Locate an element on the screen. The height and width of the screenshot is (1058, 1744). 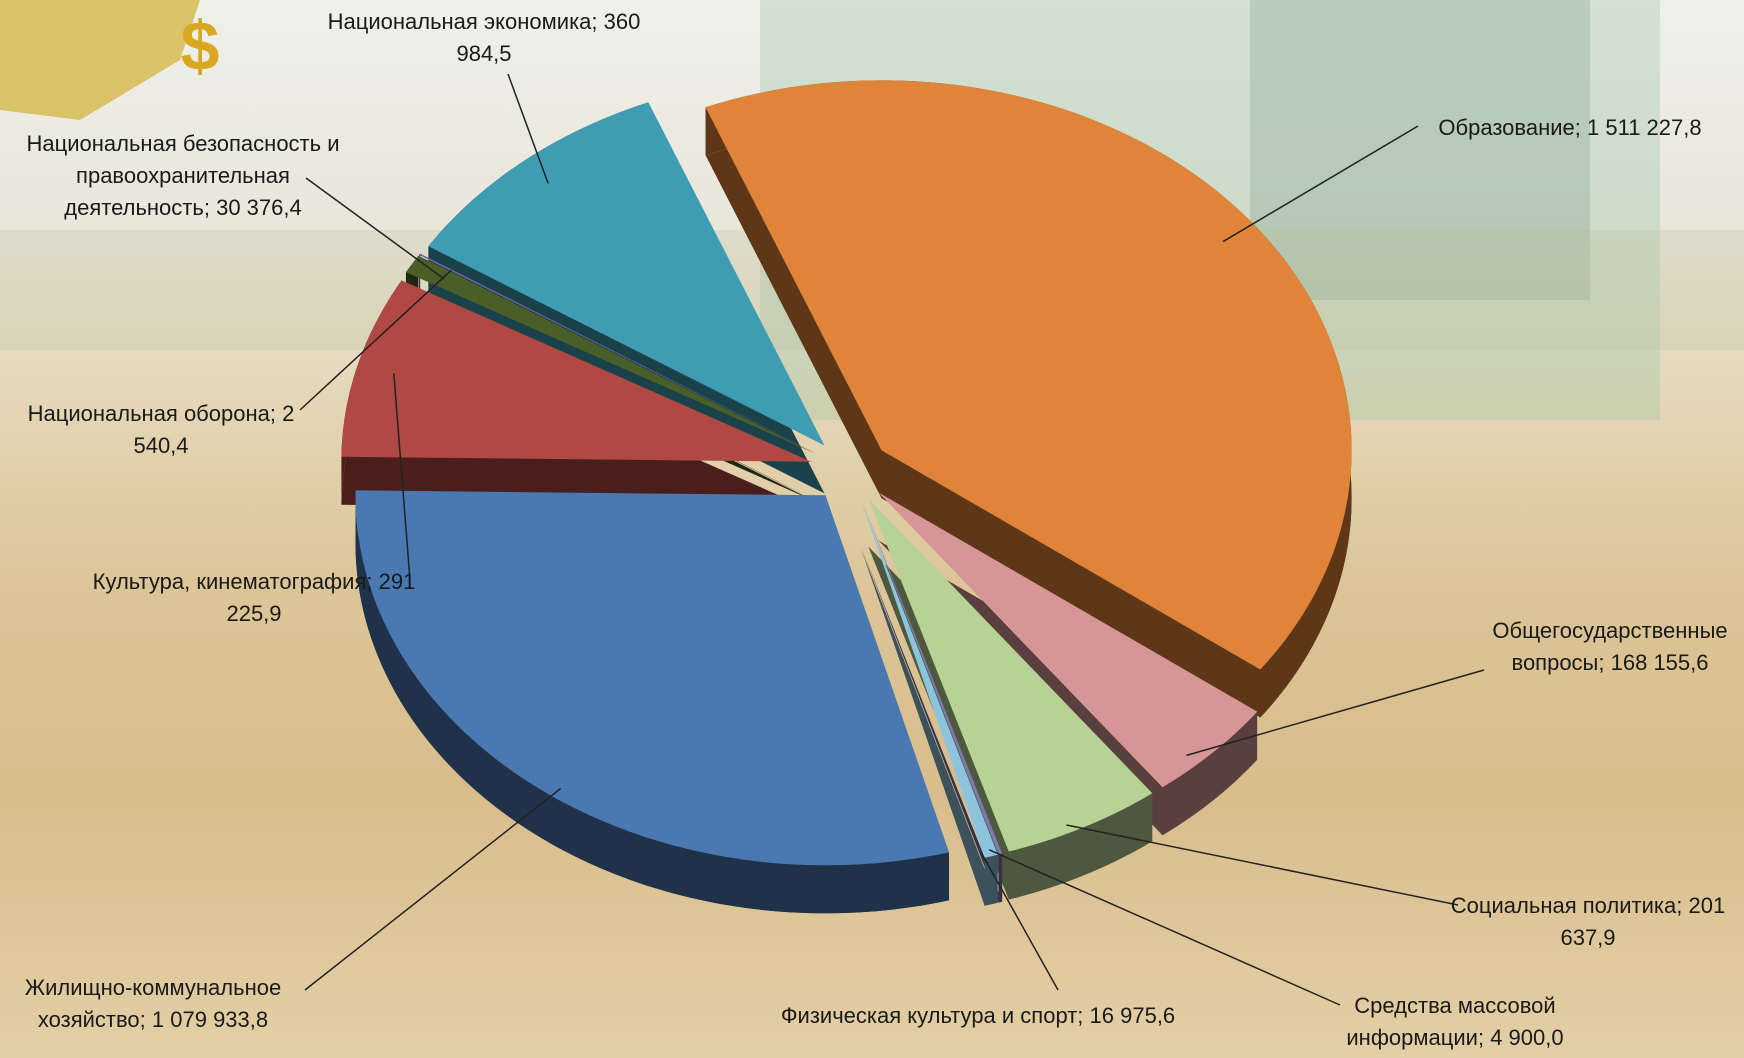
data-label: Социальная политика; 201 637,9 is located at coordinates (1588, 922).